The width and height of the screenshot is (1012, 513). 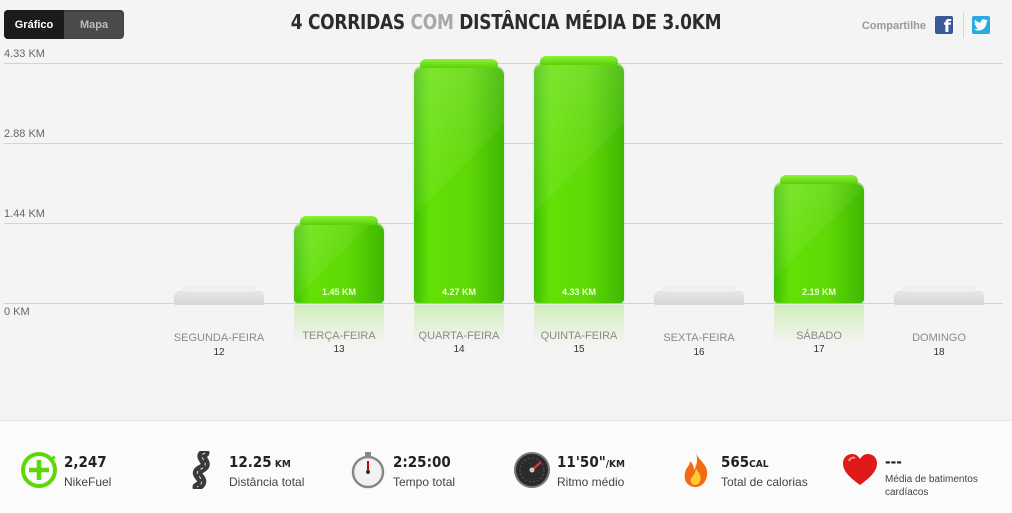 What do you see at coordinates (432, 22) in the screenshot?
I see `title-highlight: COM` at bounding box center [432, 22].